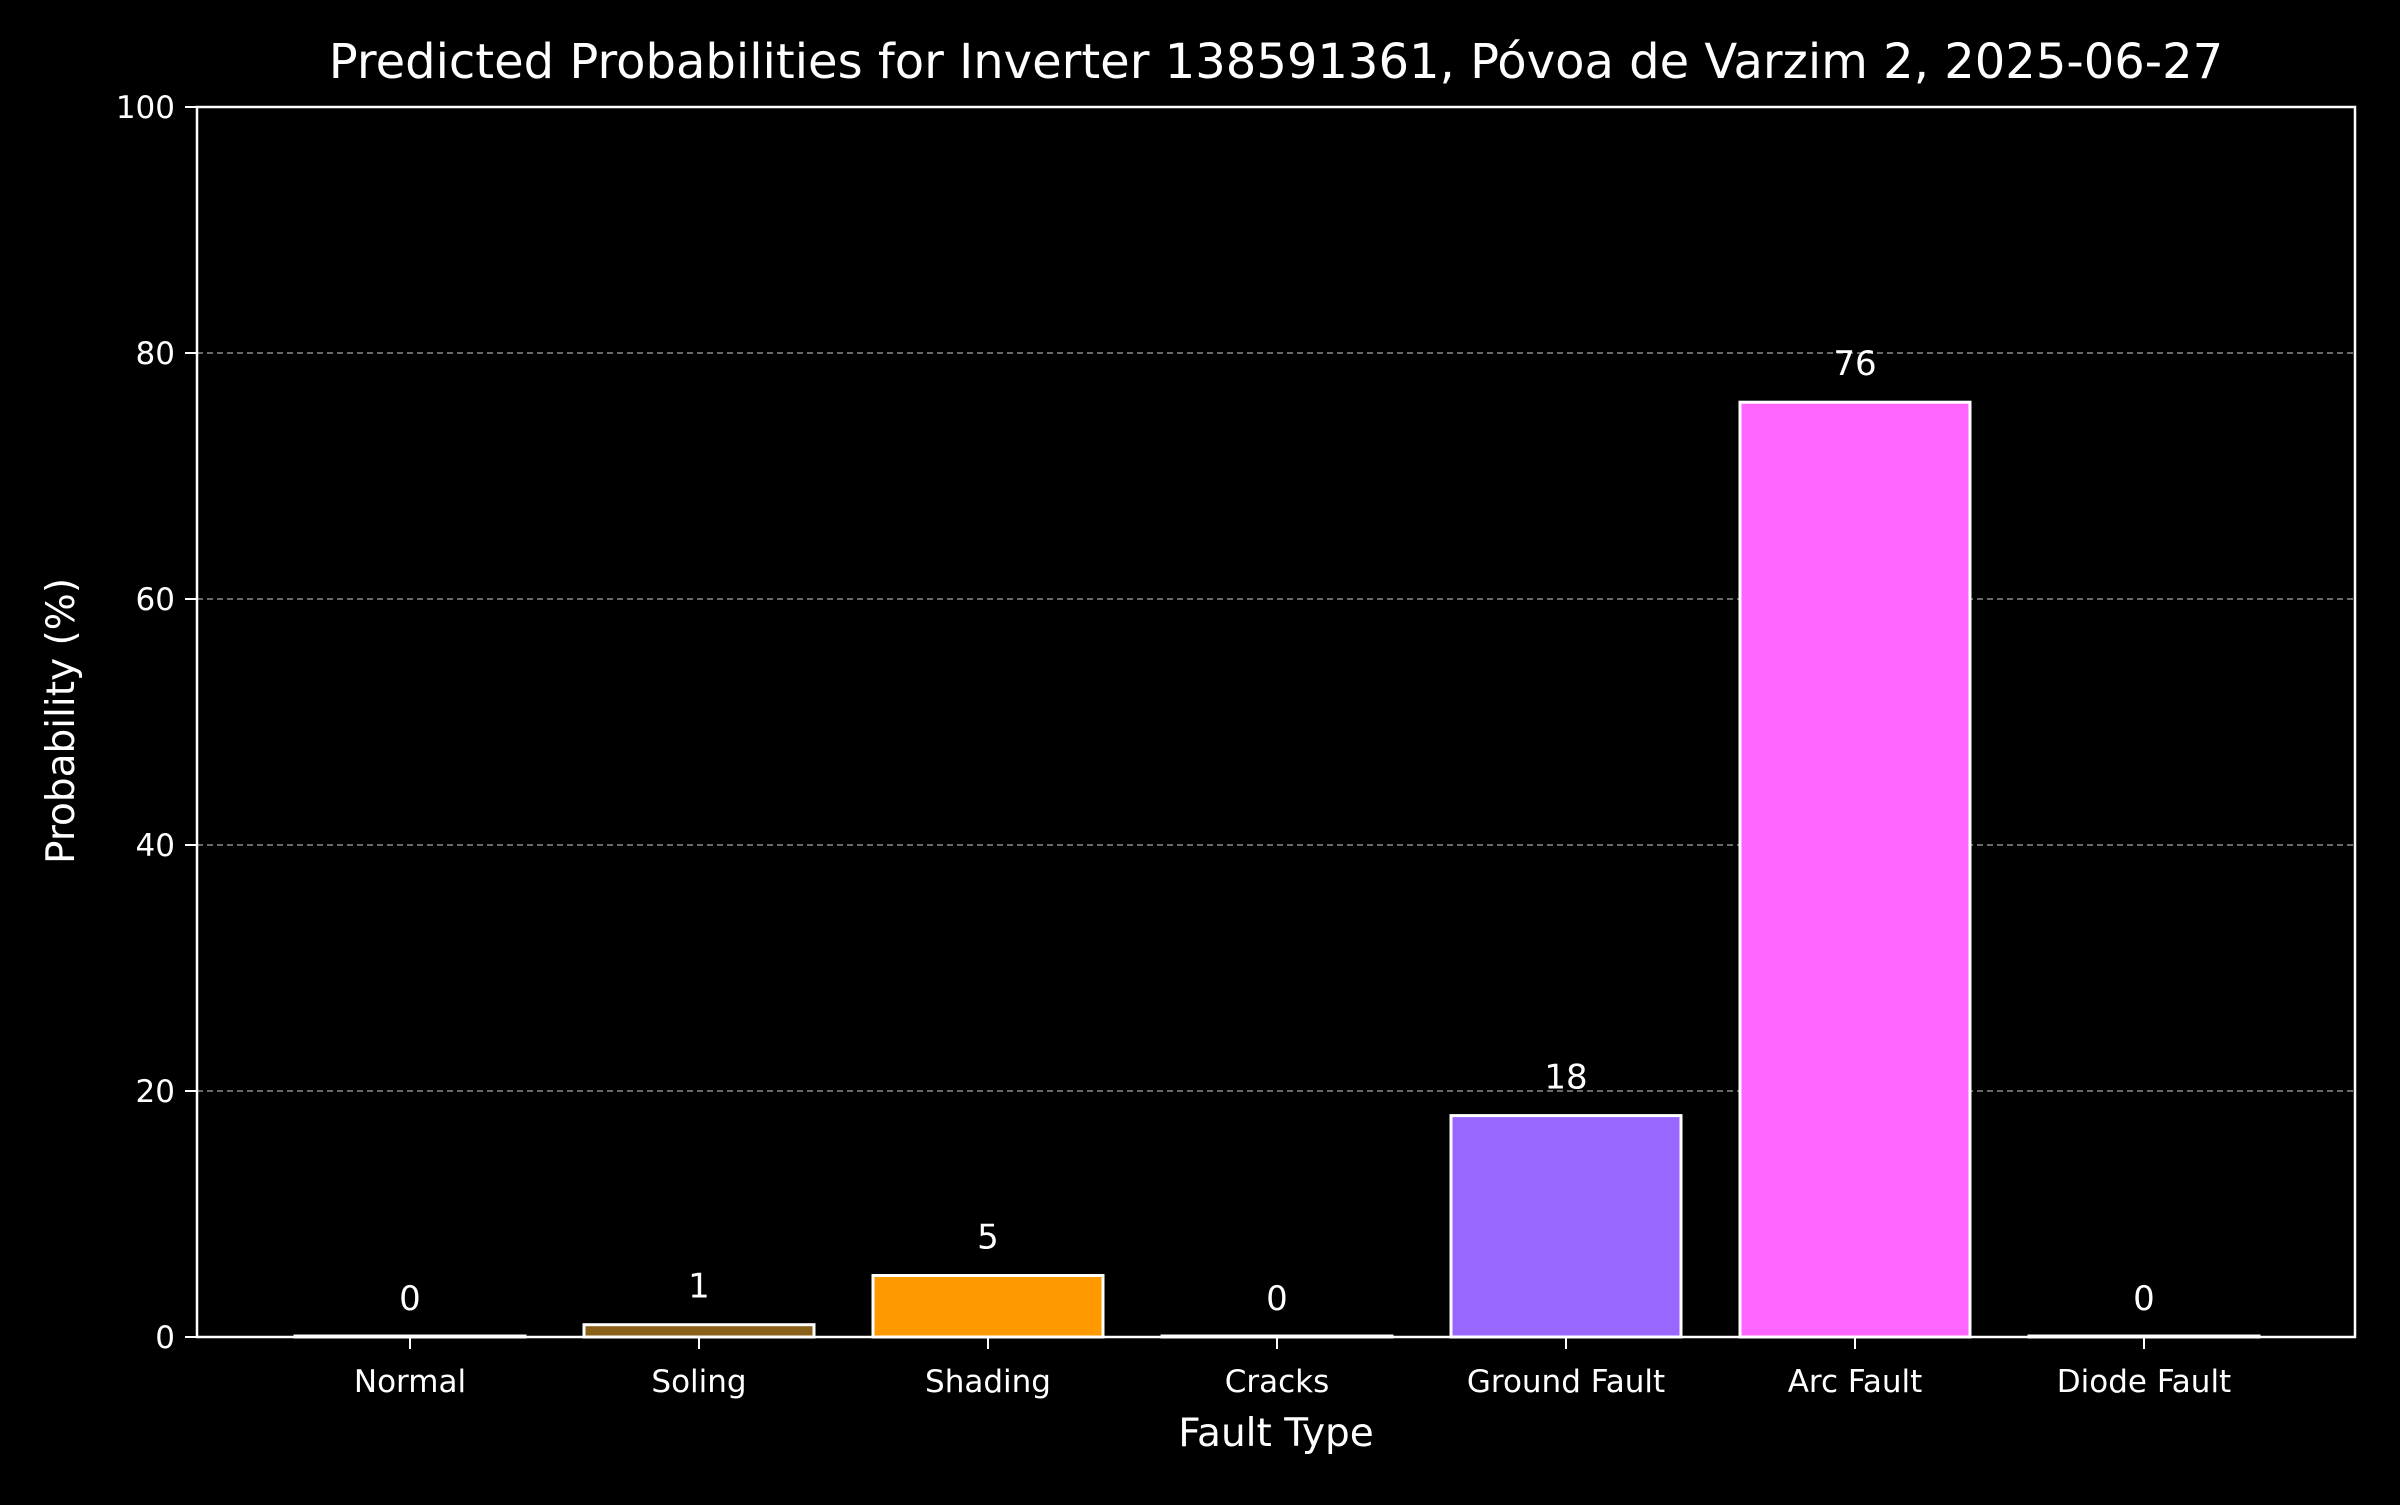  What do you see at coordinates (1566, 1382) in the screenshot?
I see `x-tick-label: Ground Fault` at bounding box center [1566, 1382].